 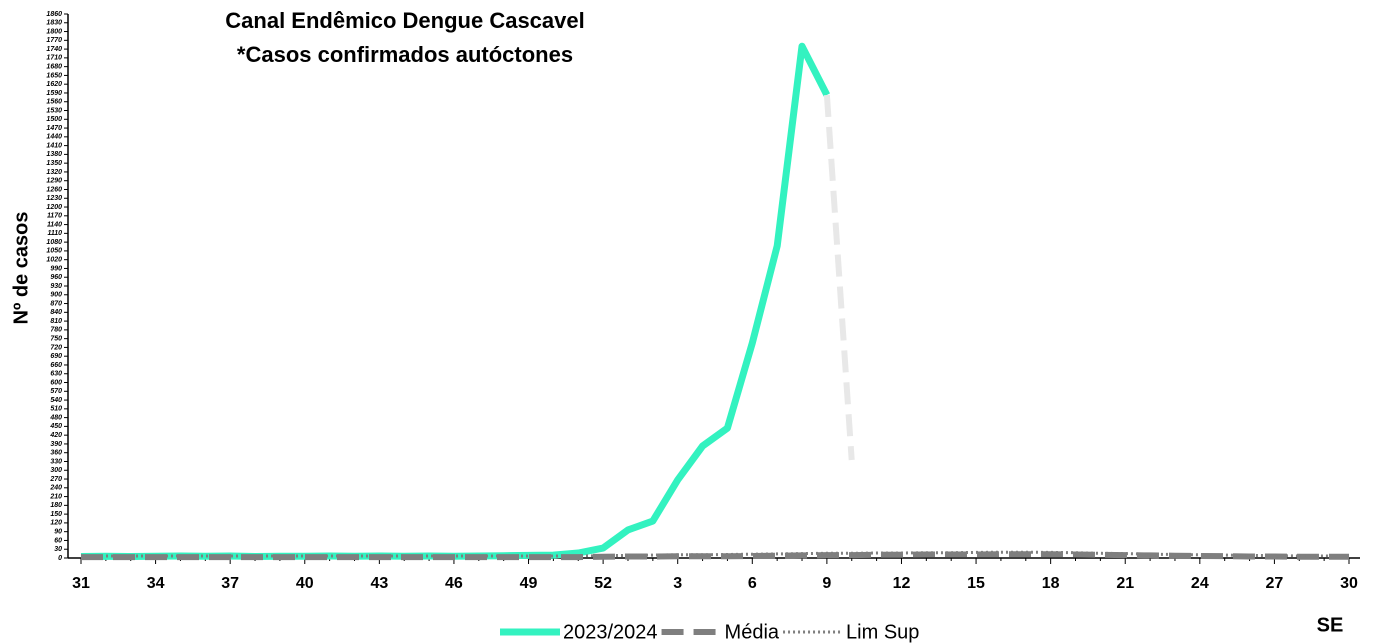 I want to click on y-tick-label: 1740, so click(x=54, y=49).